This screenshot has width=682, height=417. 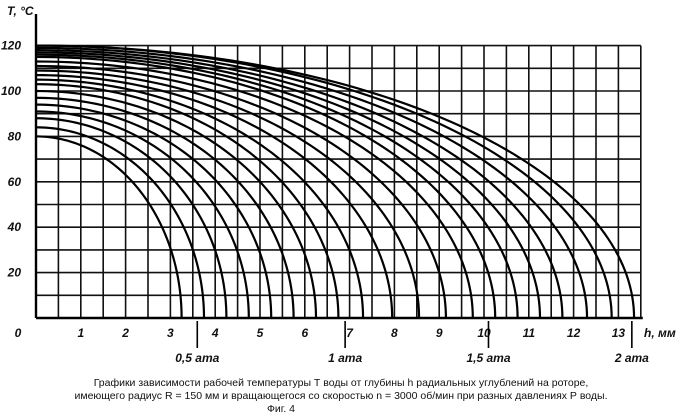 What do you see at coordinates (170, 333) in the screenshot?
I see `x-tick-label: 3` at bounding box center [170, 333].